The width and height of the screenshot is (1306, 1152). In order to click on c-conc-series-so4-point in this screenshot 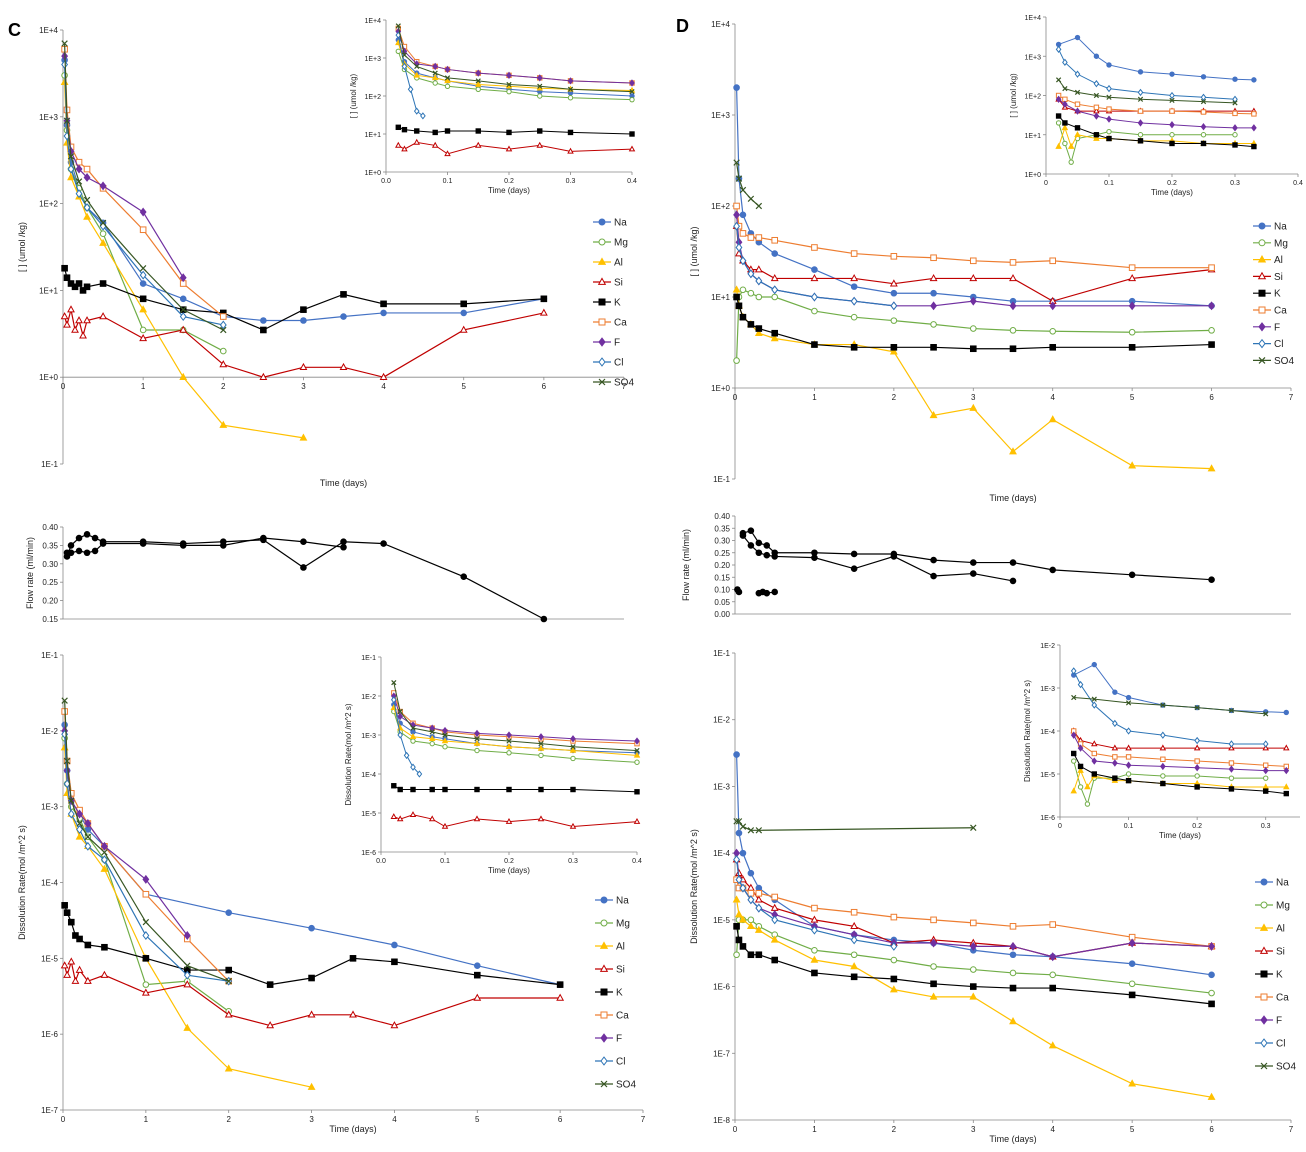, I will do `click(64, 43)`.